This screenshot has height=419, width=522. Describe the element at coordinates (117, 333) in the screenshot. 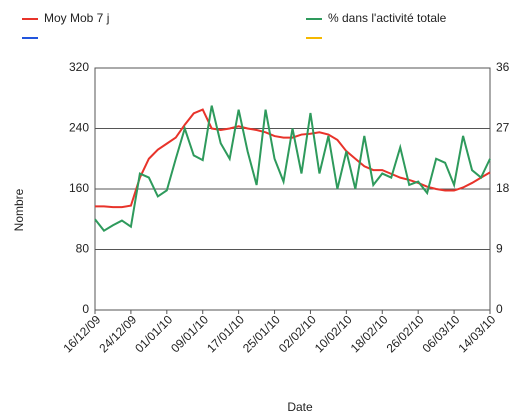

I see `x-tick-label: 24/12/09` at that location.